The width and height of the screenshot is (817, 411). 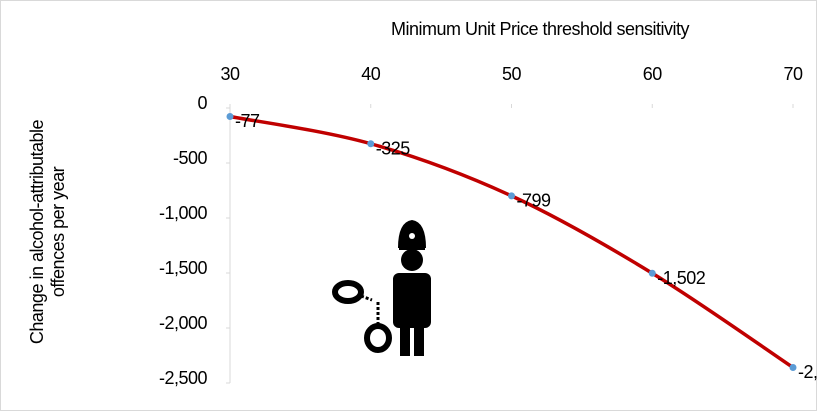 What do you see at coordinates (362, 316) in the screenshot?
I see `handcuffs-icon` at bounding box center [362, 316].